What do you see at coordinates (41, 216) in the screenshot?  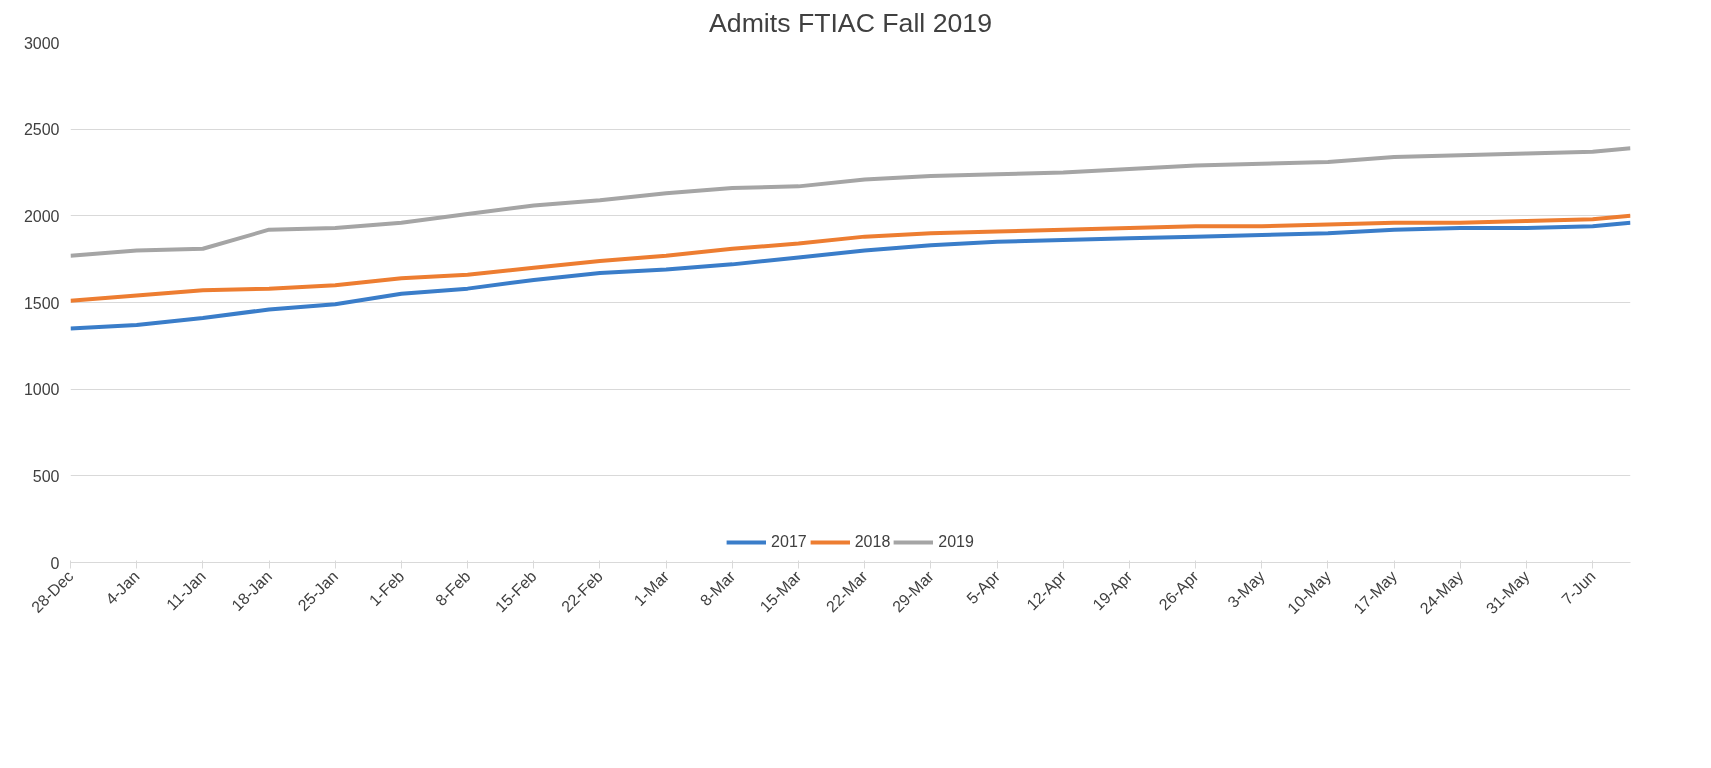 I see `y-tick-label: 2000` at bounding box center [41, 216].